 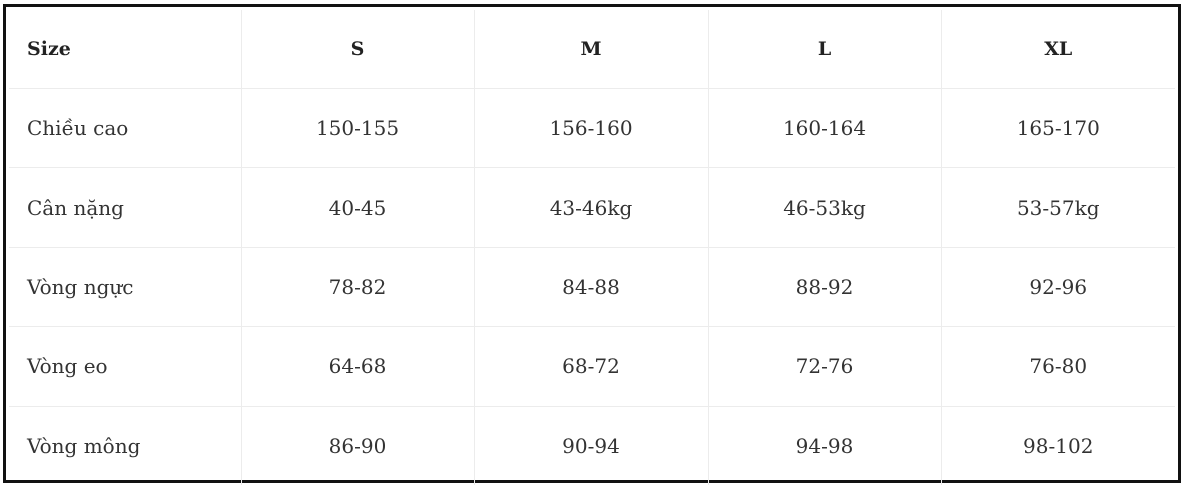 What do you see at coordinates (824, 366) in the screenshot?
I see `table-cell: 72-76` at bounding box center [824, 366].